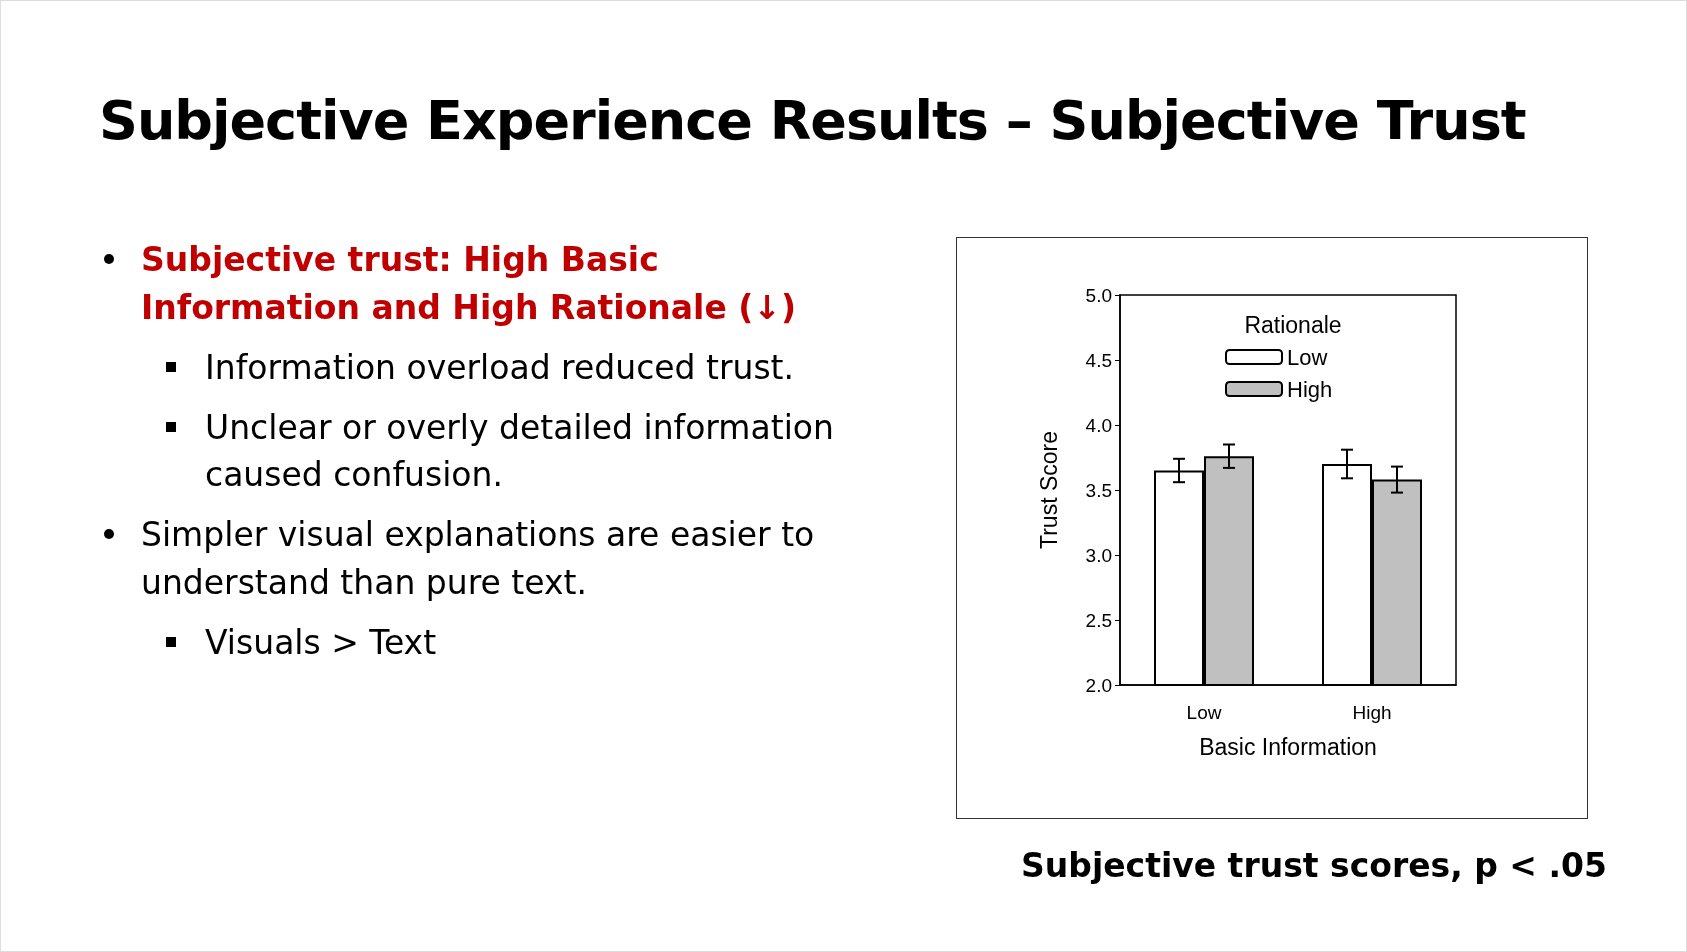 This screenshot has width=1687, height=952. I want to click on y-tick-label: 3.0, so click(1098, 555).